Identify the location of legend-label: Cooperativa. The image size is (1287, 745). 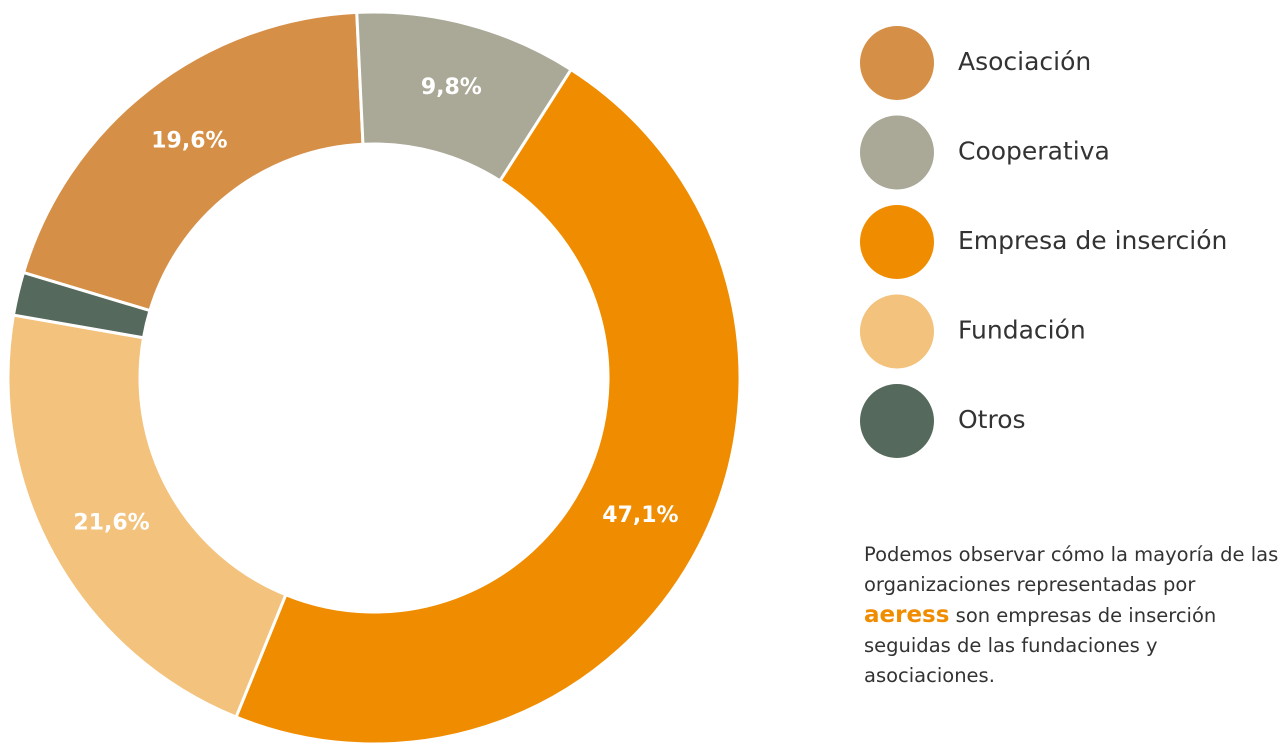
(1034, 151).